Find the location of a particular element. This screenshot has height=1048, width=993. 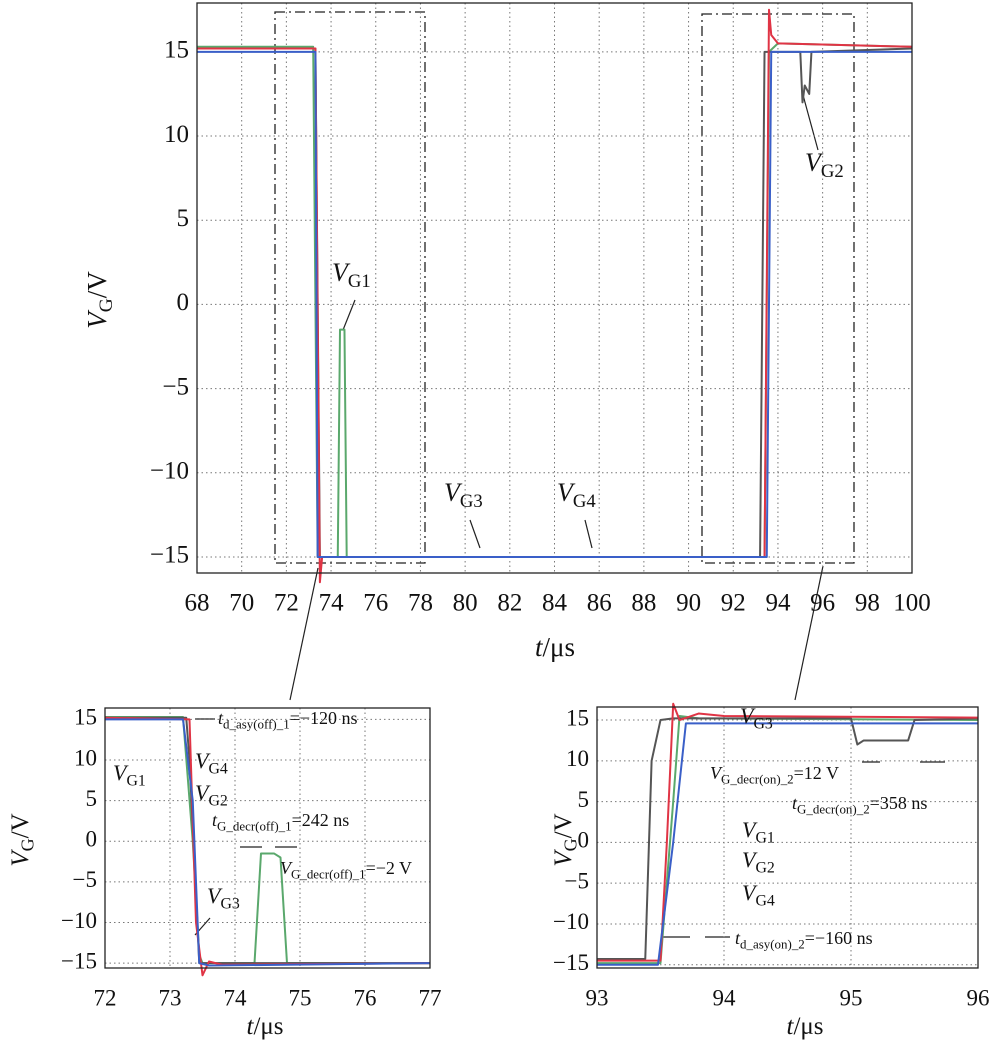

x-tick-label: 84 is located at coordinates (555, 603).